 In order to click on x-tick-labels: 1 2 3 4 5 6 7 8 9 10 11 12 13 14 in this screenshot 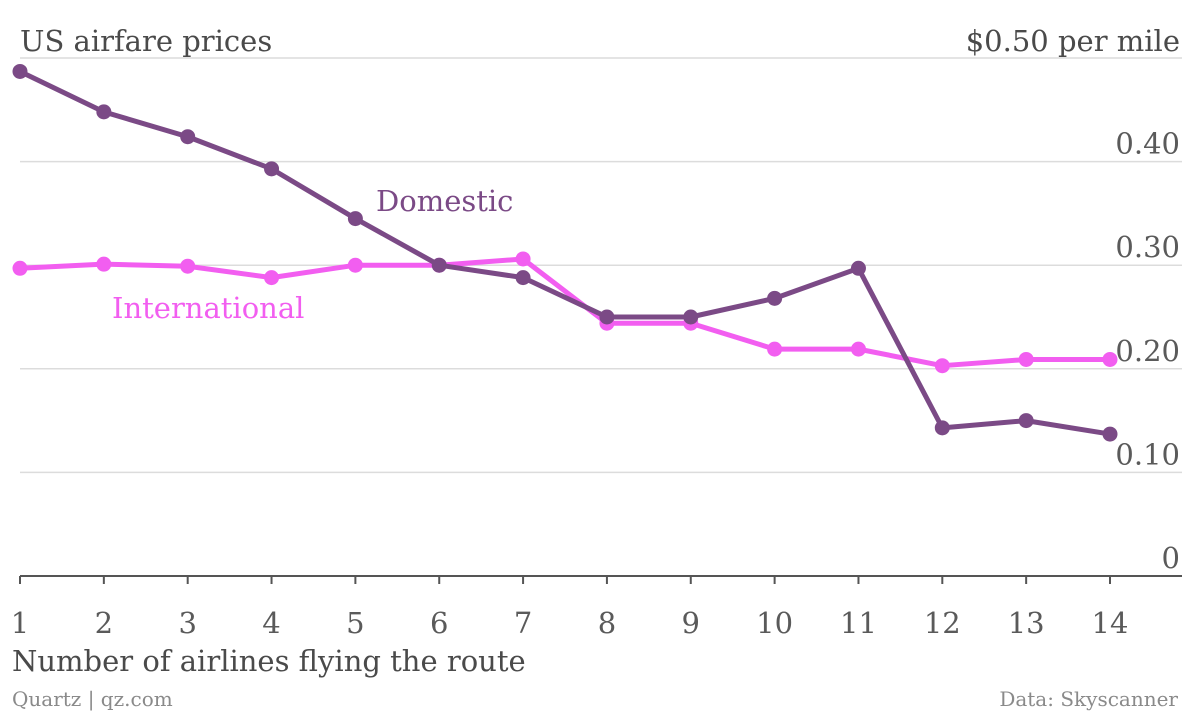, I will do `click(570, 608)`.